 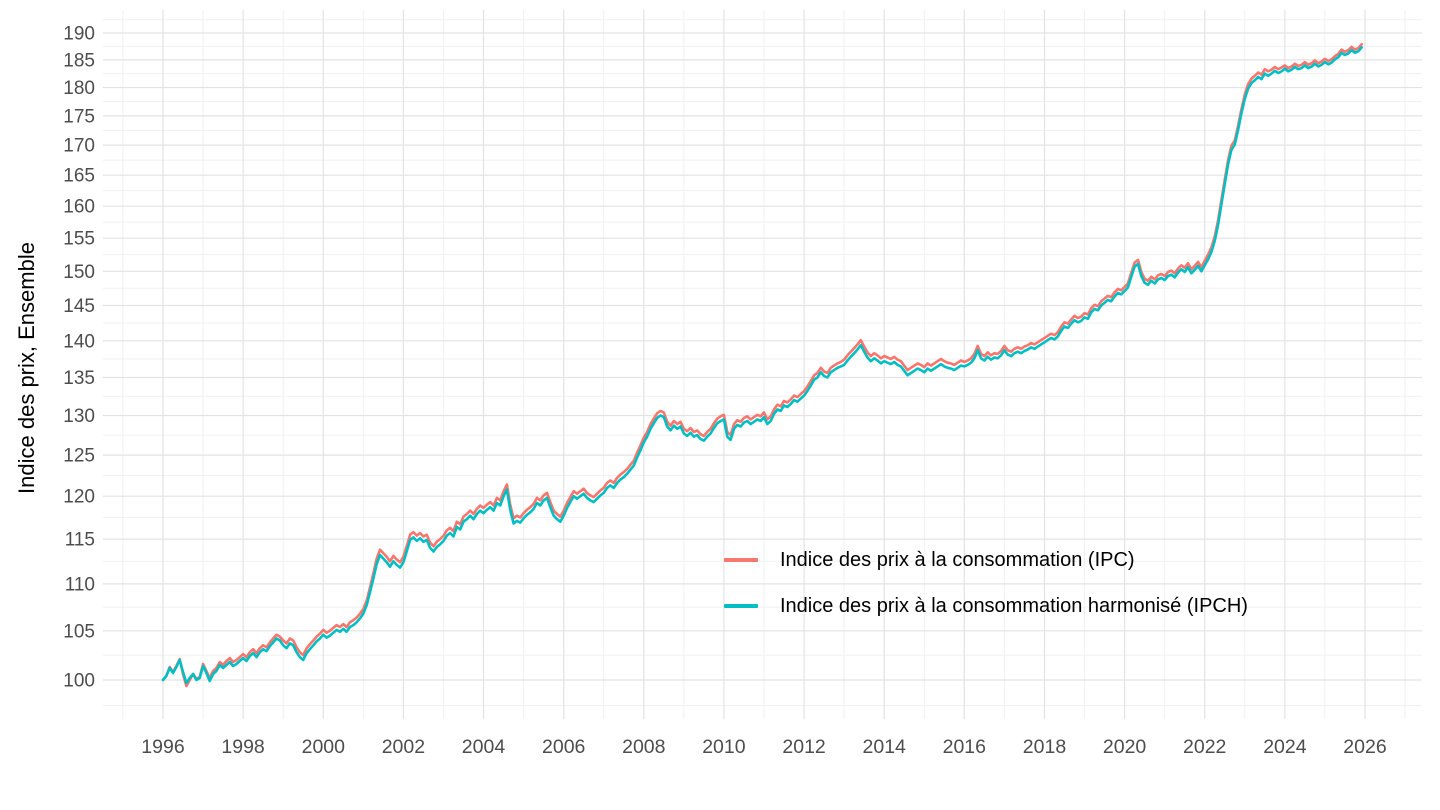 I want to click on y-tick-label: 130, so click(x=79, y=416).